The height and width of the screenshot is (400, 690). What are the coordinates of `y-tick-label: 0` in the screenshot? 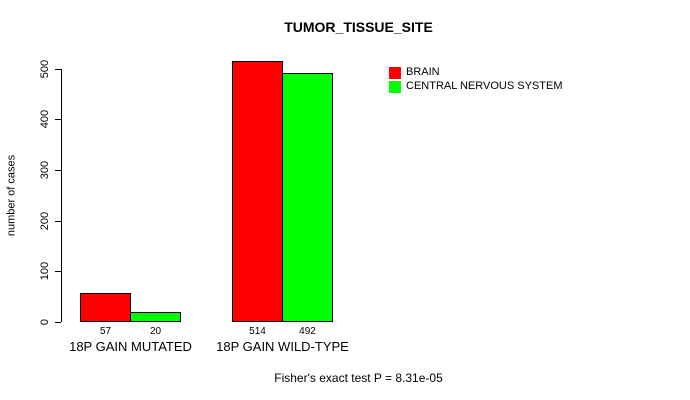 It's located at (45, 322).